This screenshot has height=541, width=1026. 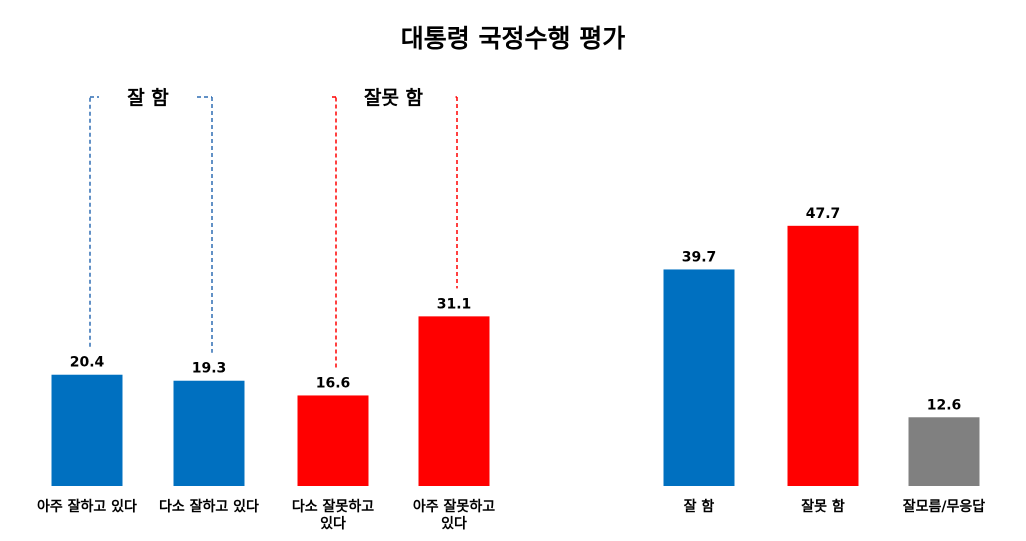 What do you see at coordinates (944, 405) in the screenshot?
I see `value-label-1-2: 12.6` at bounding box center [944, 405].